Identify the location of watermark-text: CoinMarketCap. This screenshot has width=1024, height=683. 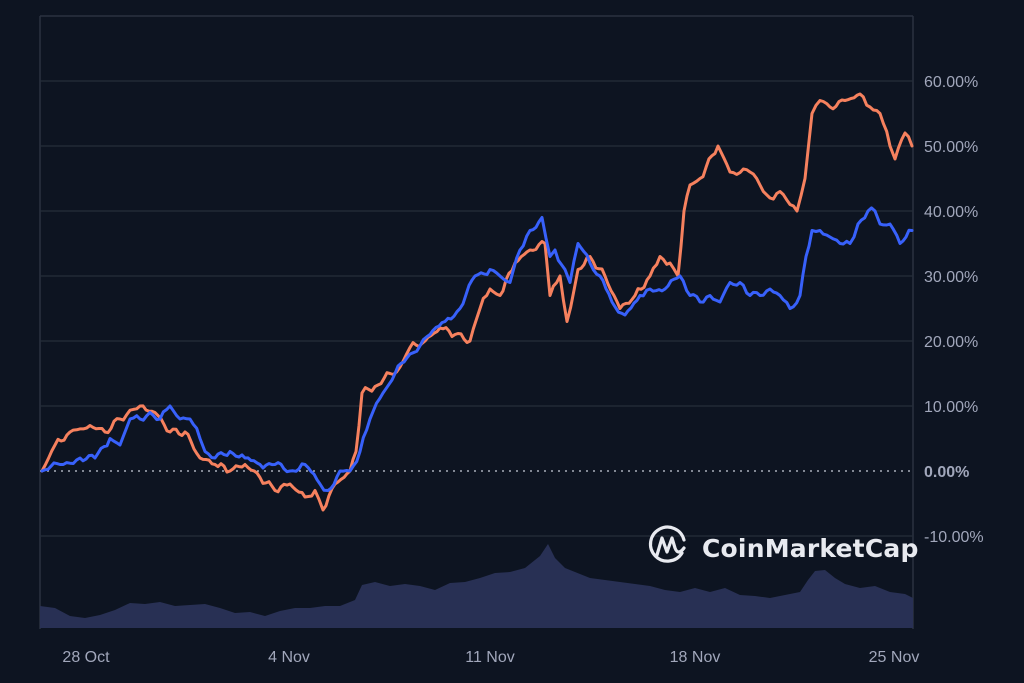
(810, 548).